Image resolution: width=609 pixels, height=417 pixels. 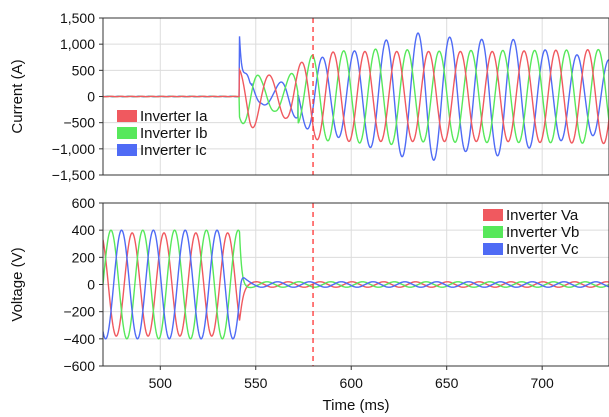 What do you see at coordinates (174, 133) in the screenshot?
I see `legend-label: Inverter Ib` at bounding box center [174, 133].